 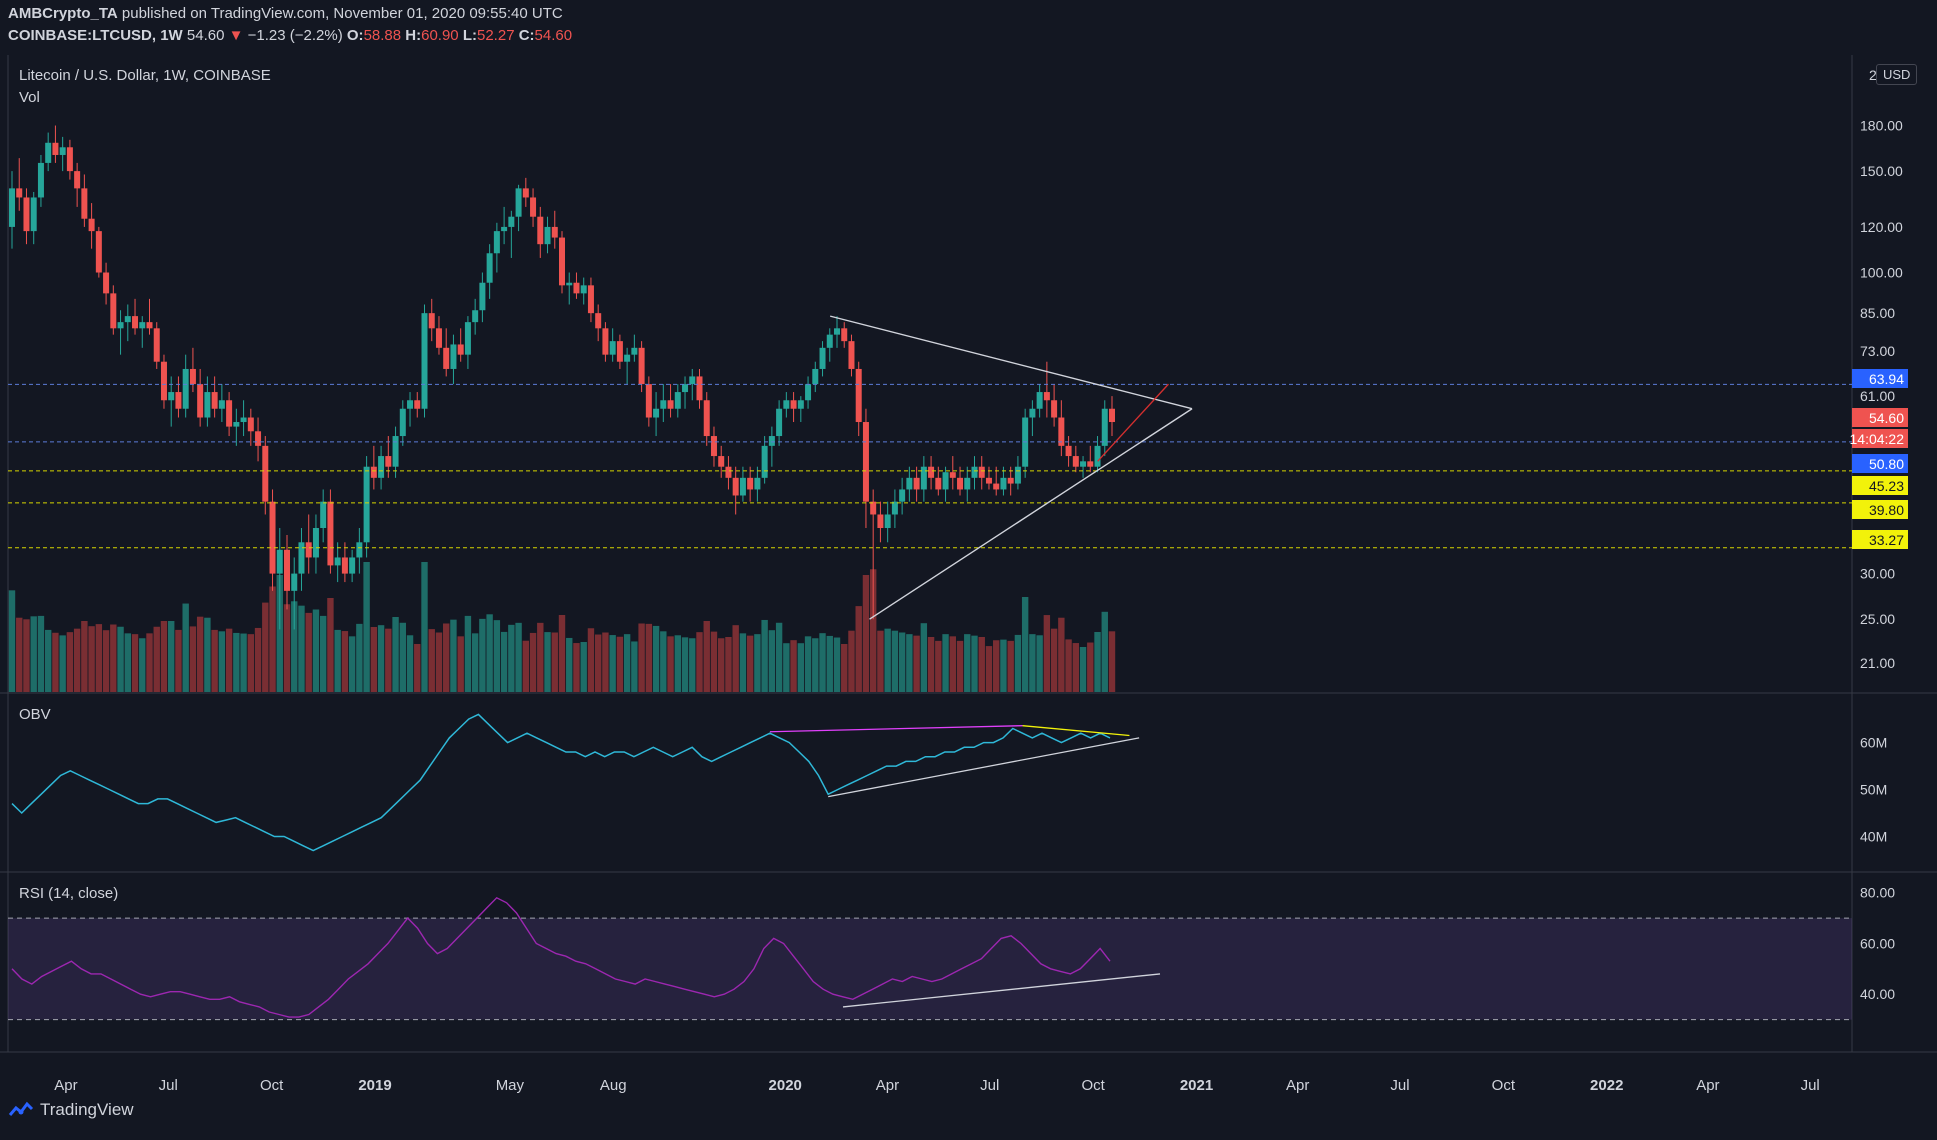 What do you see at coordinates (526, 35) in the screenshot?
I see `close-label: C:` at bounding box center [526, 35].